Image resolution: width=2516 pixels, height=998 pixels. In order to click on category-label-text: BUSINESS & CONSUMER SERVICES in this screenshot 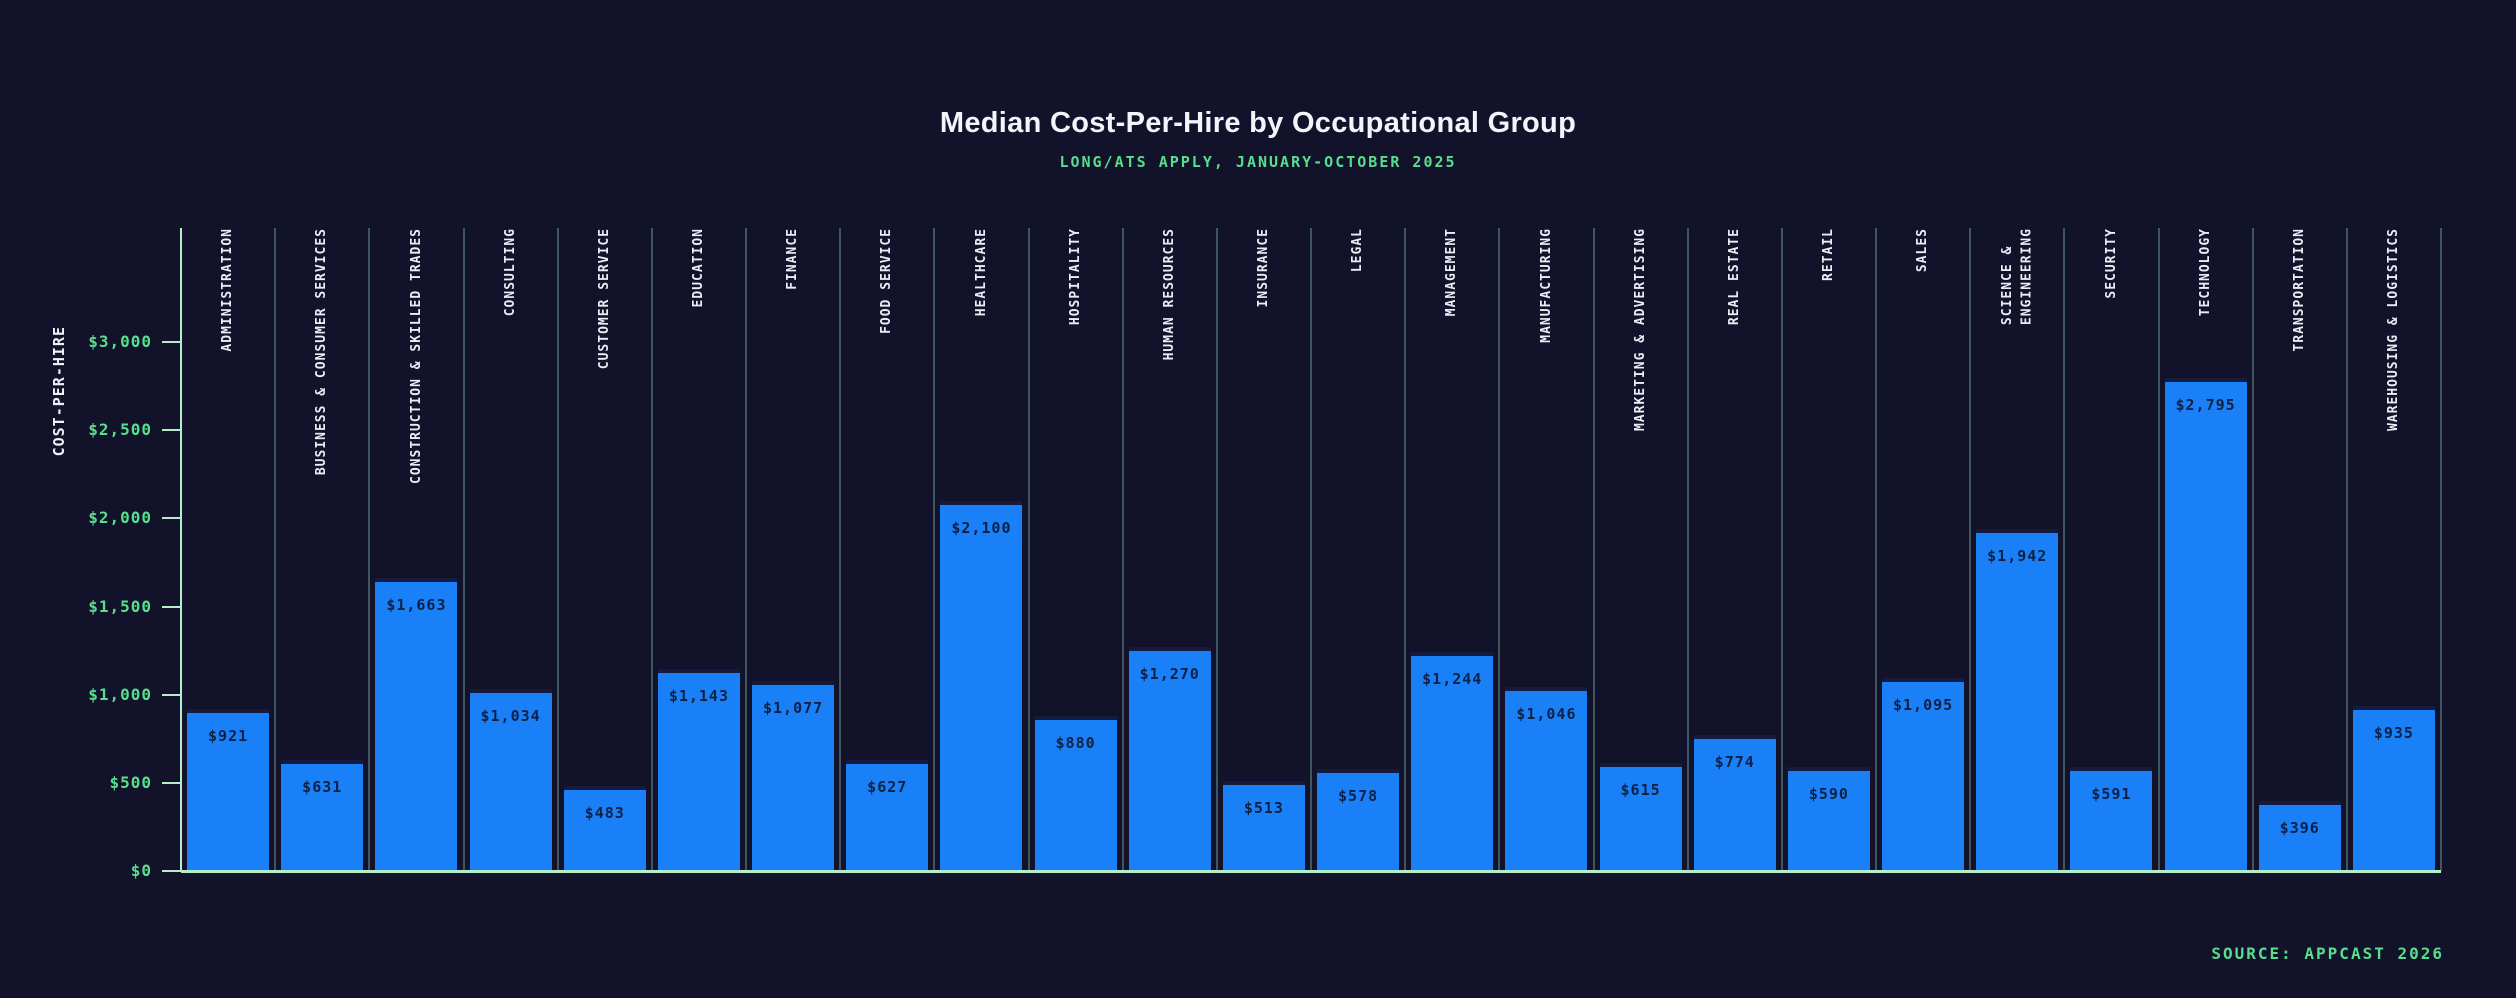, I will do `click(322, 352)`.